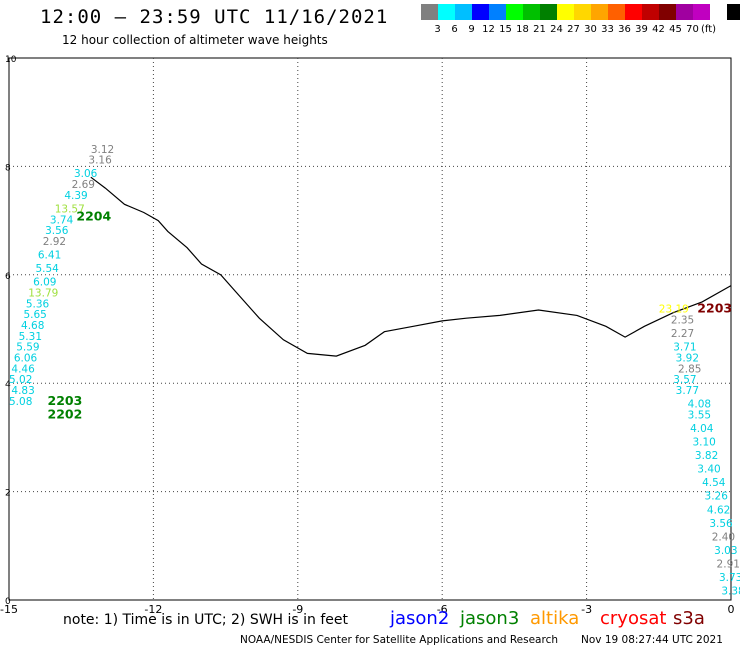 Image resolution: width=740 pixels, height=650 pixels. What do you see at coordinates (62, 220) in the screenshot?
I see `wave-height-value: 3.74` at bounding box center [62, 220].